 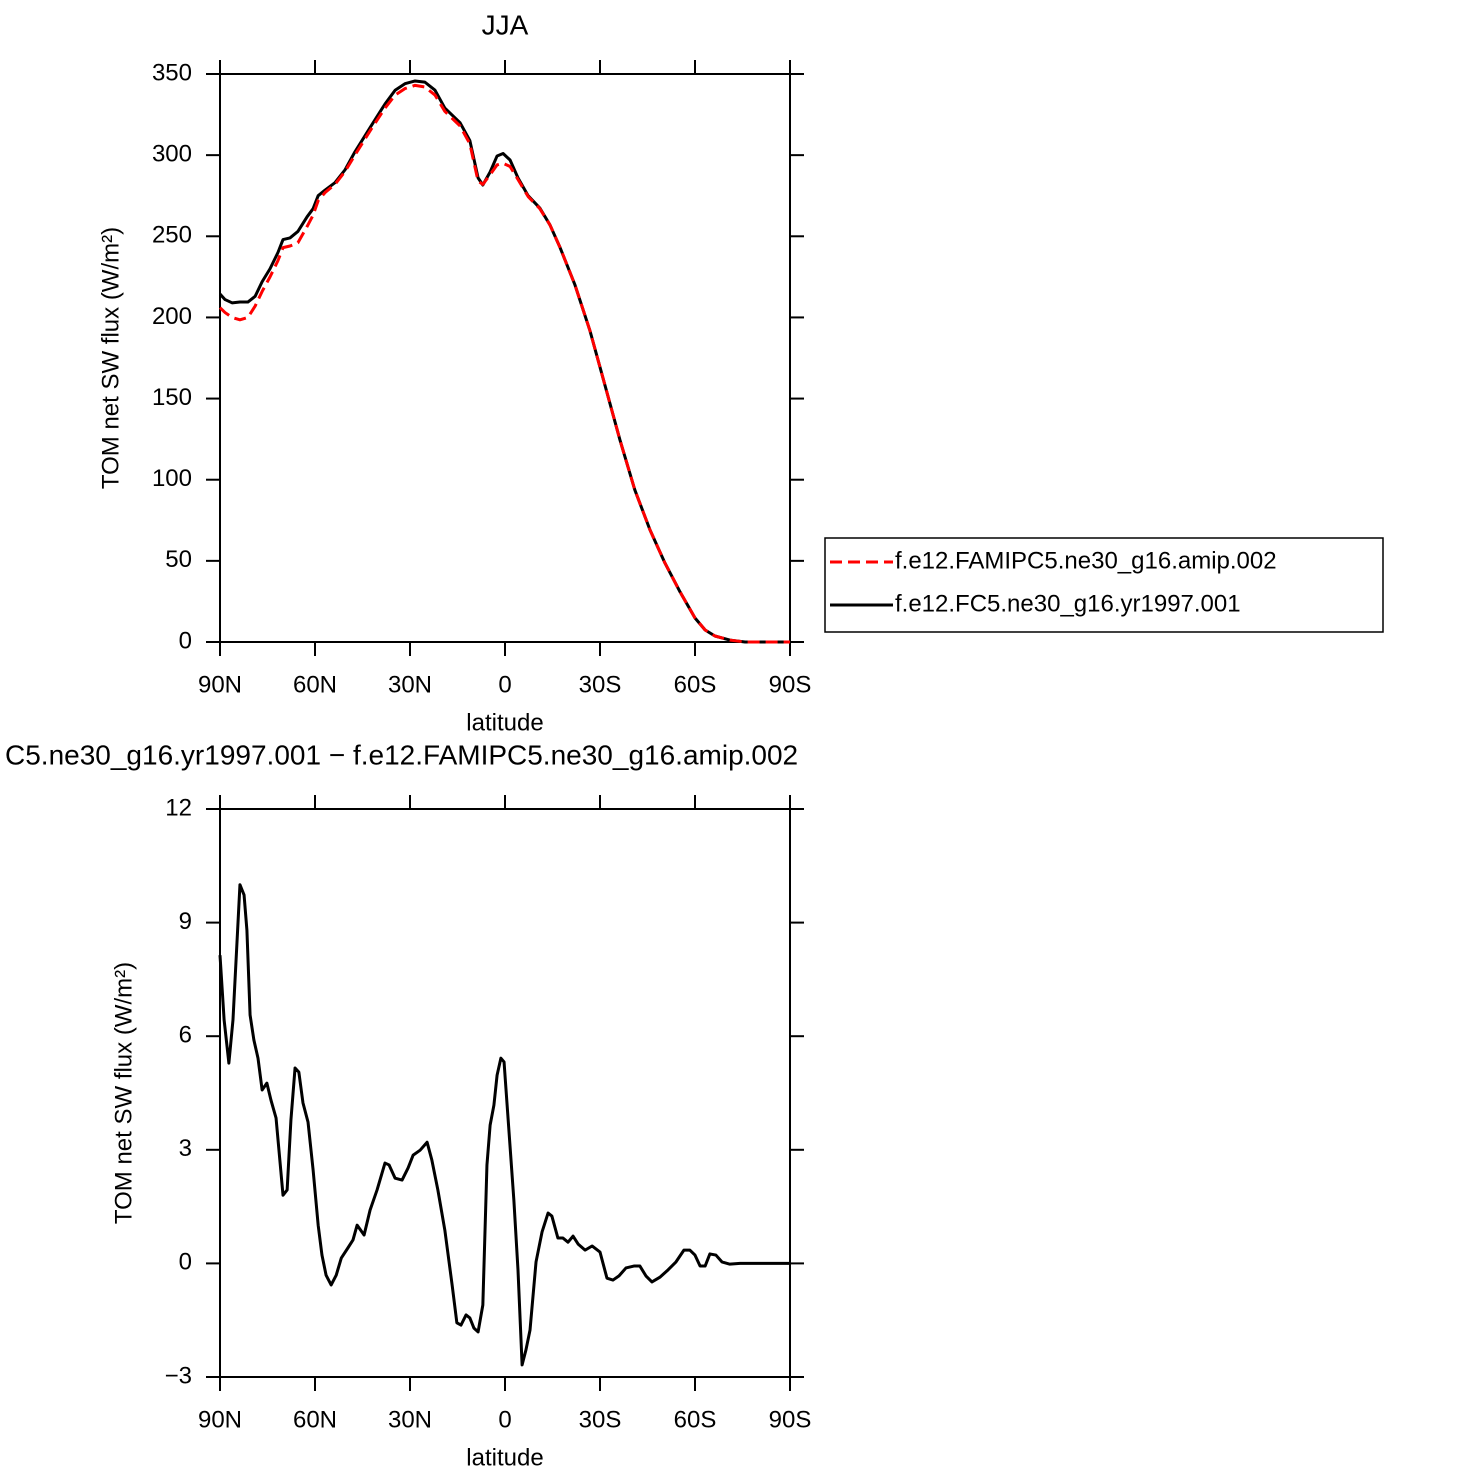 What do you see at coordinates (172, 153) in the screenshot?
I see `y-tick-label: 300` at bounding box center [172, 153].